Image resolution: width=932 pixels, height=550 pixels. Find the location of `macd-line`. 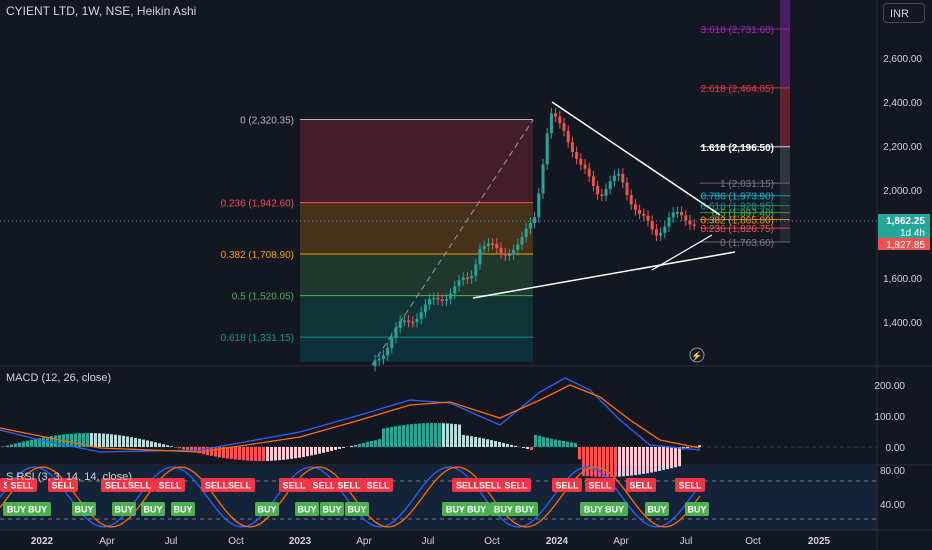

macd-line is located at coordinates (350, 415).